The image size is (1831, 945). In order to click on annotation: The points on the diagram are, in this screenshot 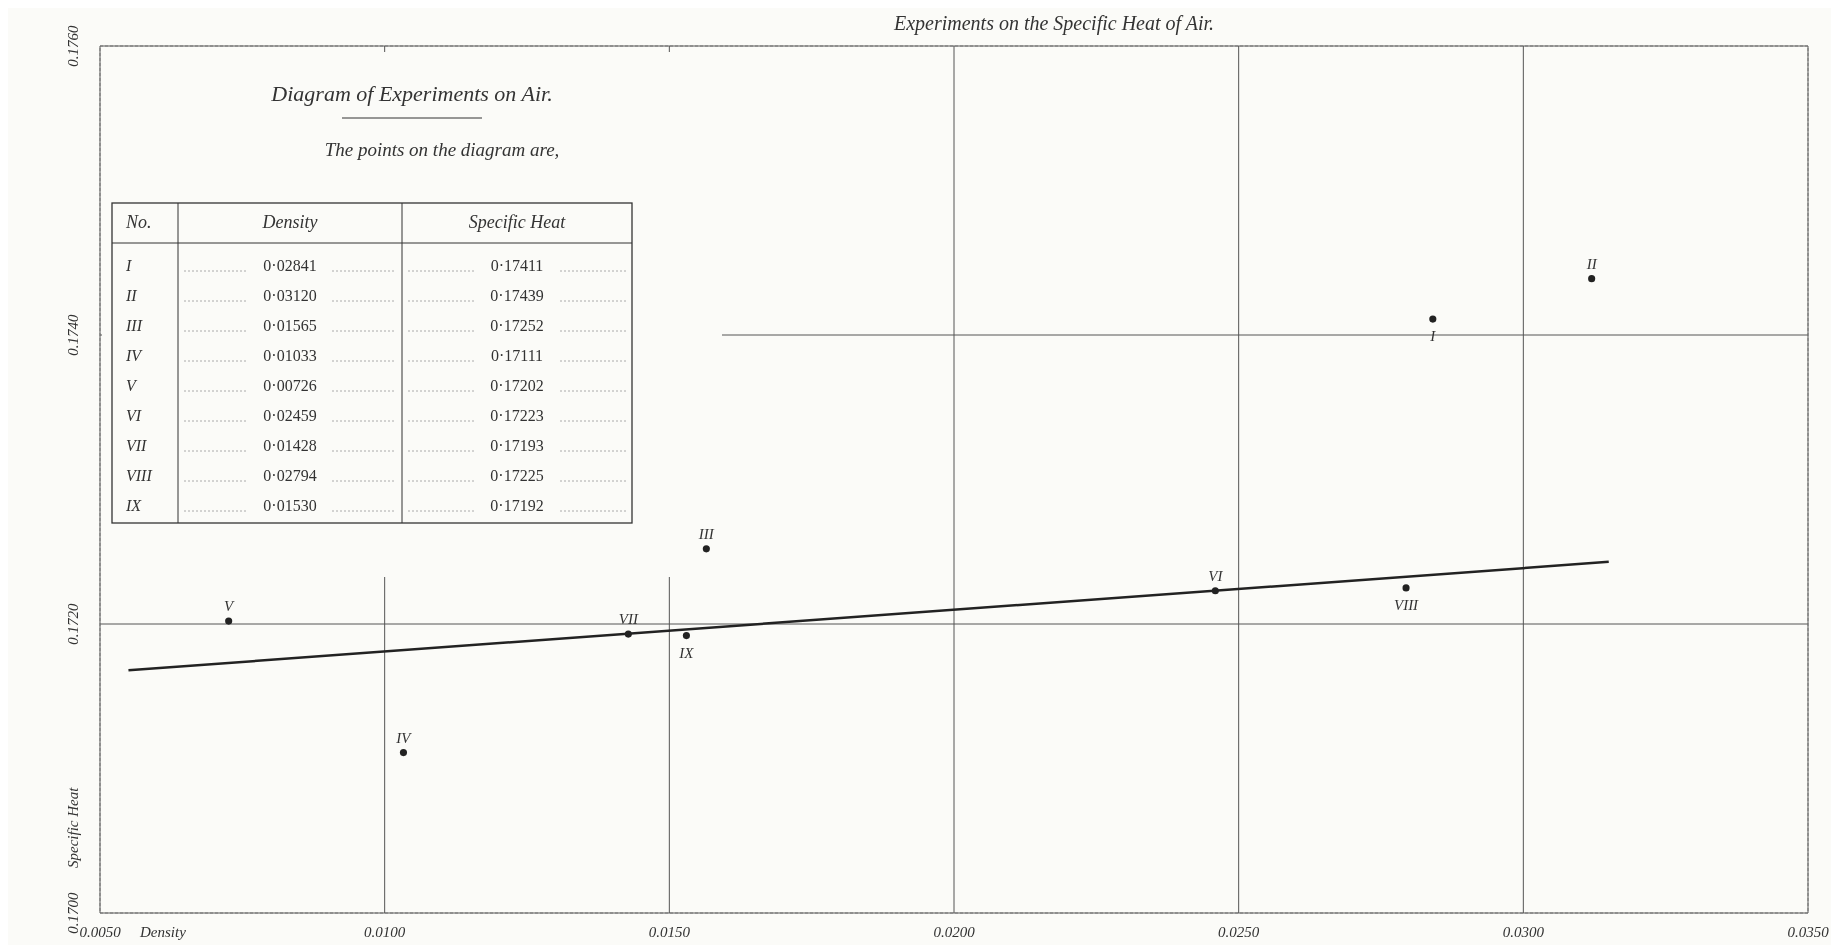, I will do `click(442, 149)`.